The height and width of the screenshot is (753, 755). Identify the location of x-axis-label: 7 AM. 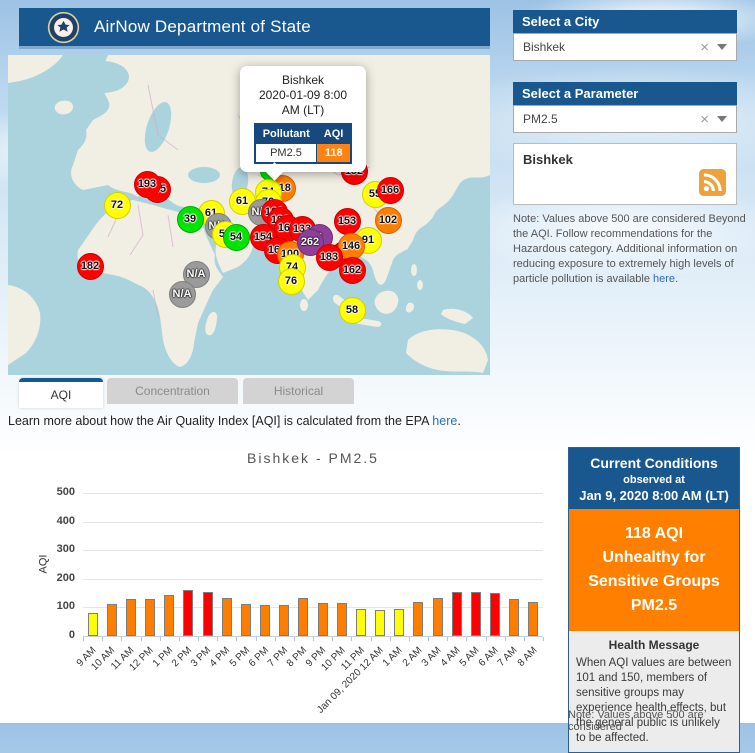
(508, 657).